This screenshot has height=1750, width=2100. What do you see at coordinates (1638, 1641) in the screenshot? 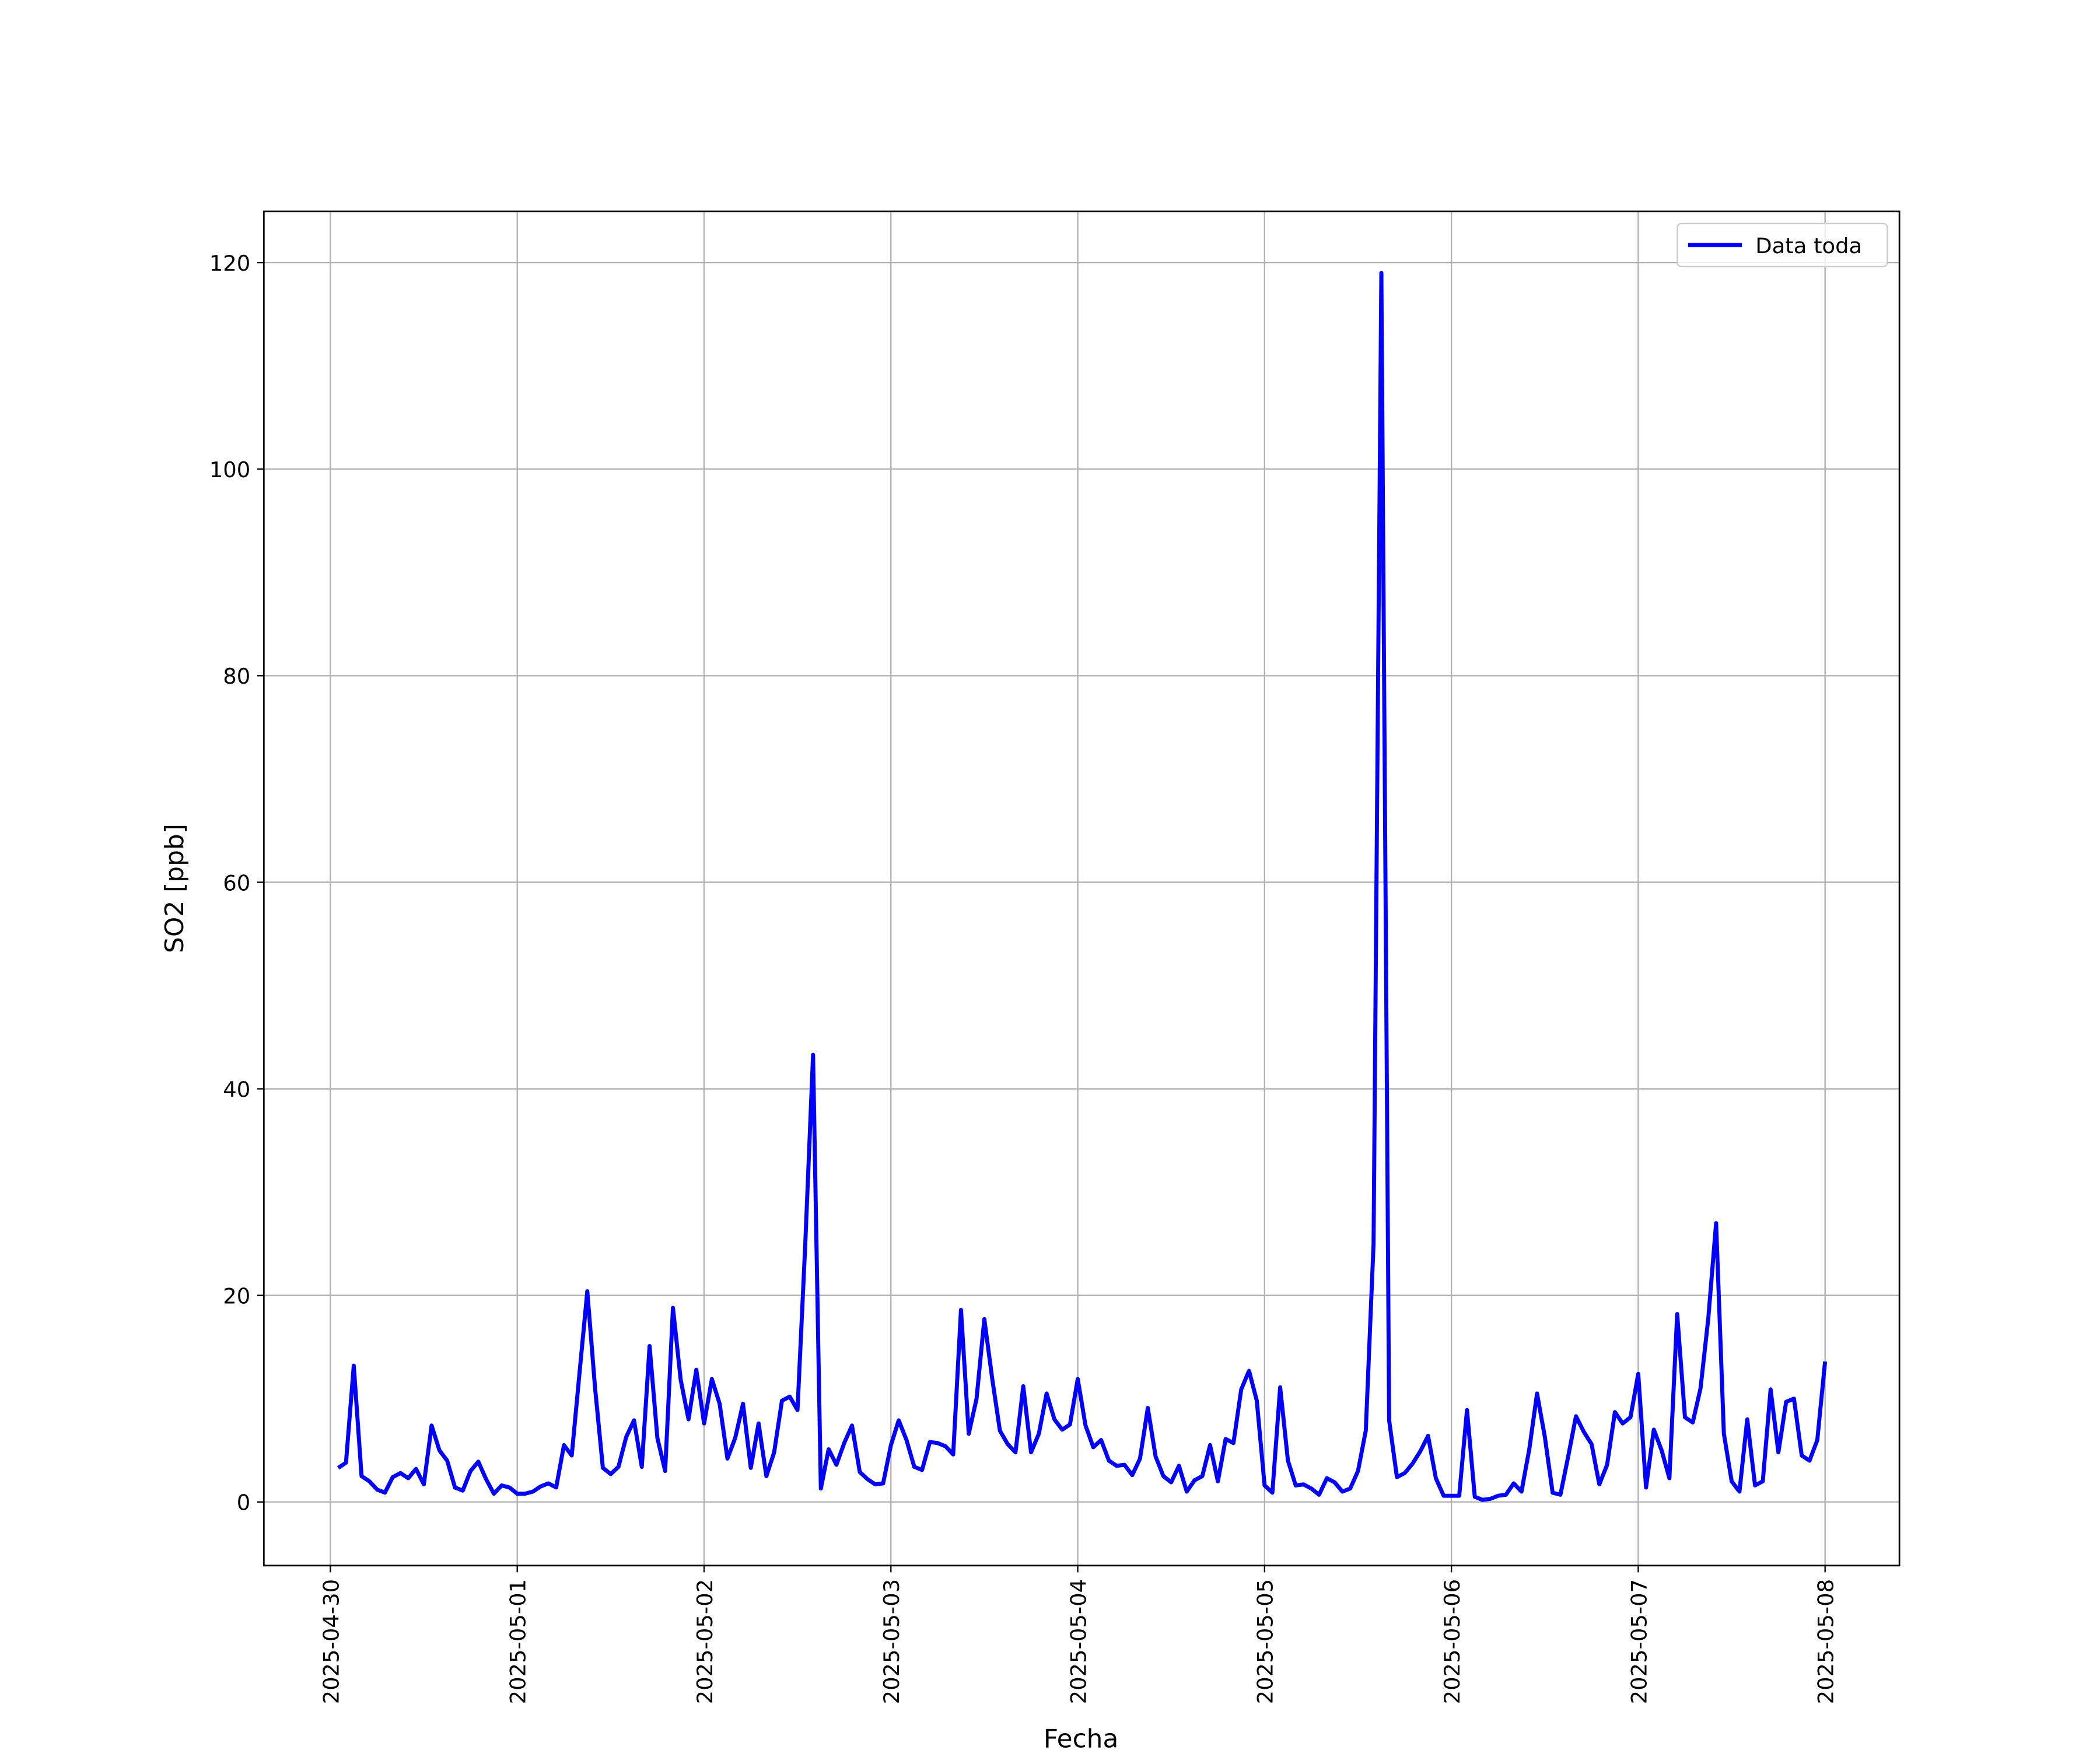
I see `x-tick-label: 2025-05-07` at bounding box center [1638, 1641].